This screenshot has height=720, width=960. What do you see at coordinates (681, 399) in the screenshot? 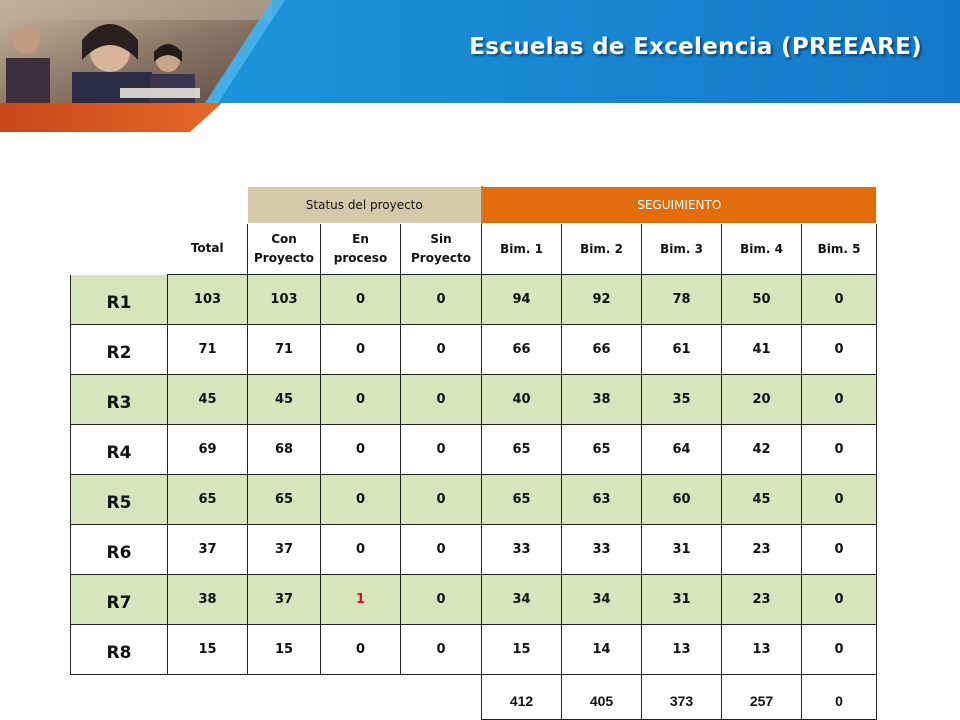
I see `cell-bim3: 35` at bounding box center [681, 399].